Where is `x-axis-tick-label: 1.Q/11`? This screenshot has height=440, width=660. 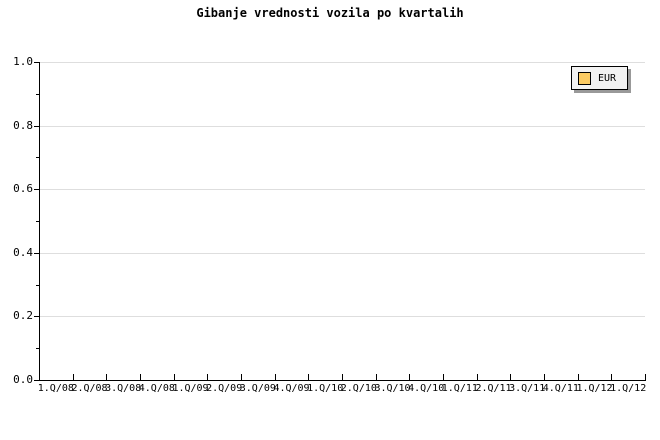 x-axis-tick-label: 1.Q/11 is located at coordinates (459, 388).